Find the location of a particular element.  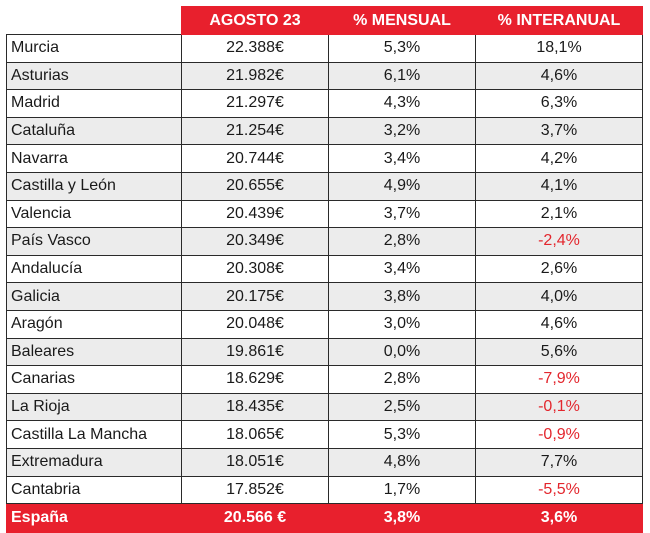

total-agosto: 20.566 € is located at coordinates (255, 518).